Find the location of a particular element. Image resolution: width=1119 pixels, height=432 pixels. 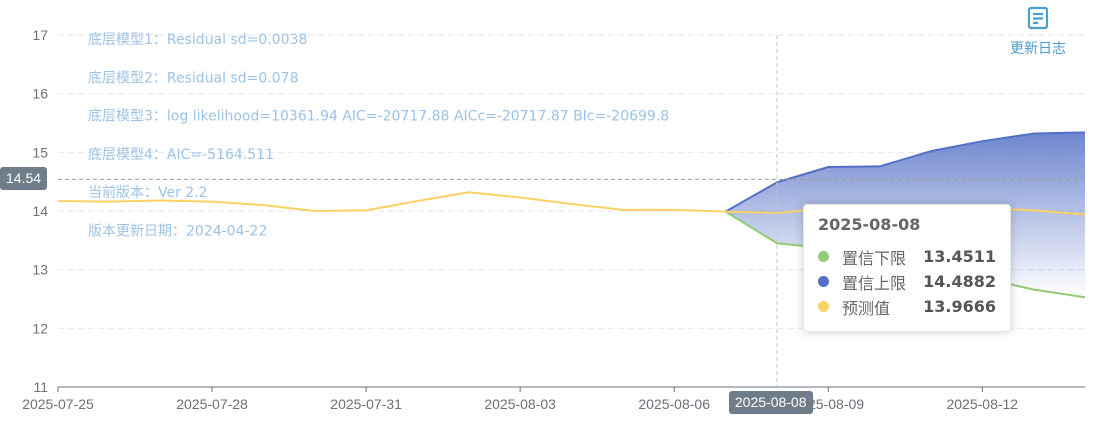

tooltip-series-name: 预测值 is located at coordinates (866, 308).